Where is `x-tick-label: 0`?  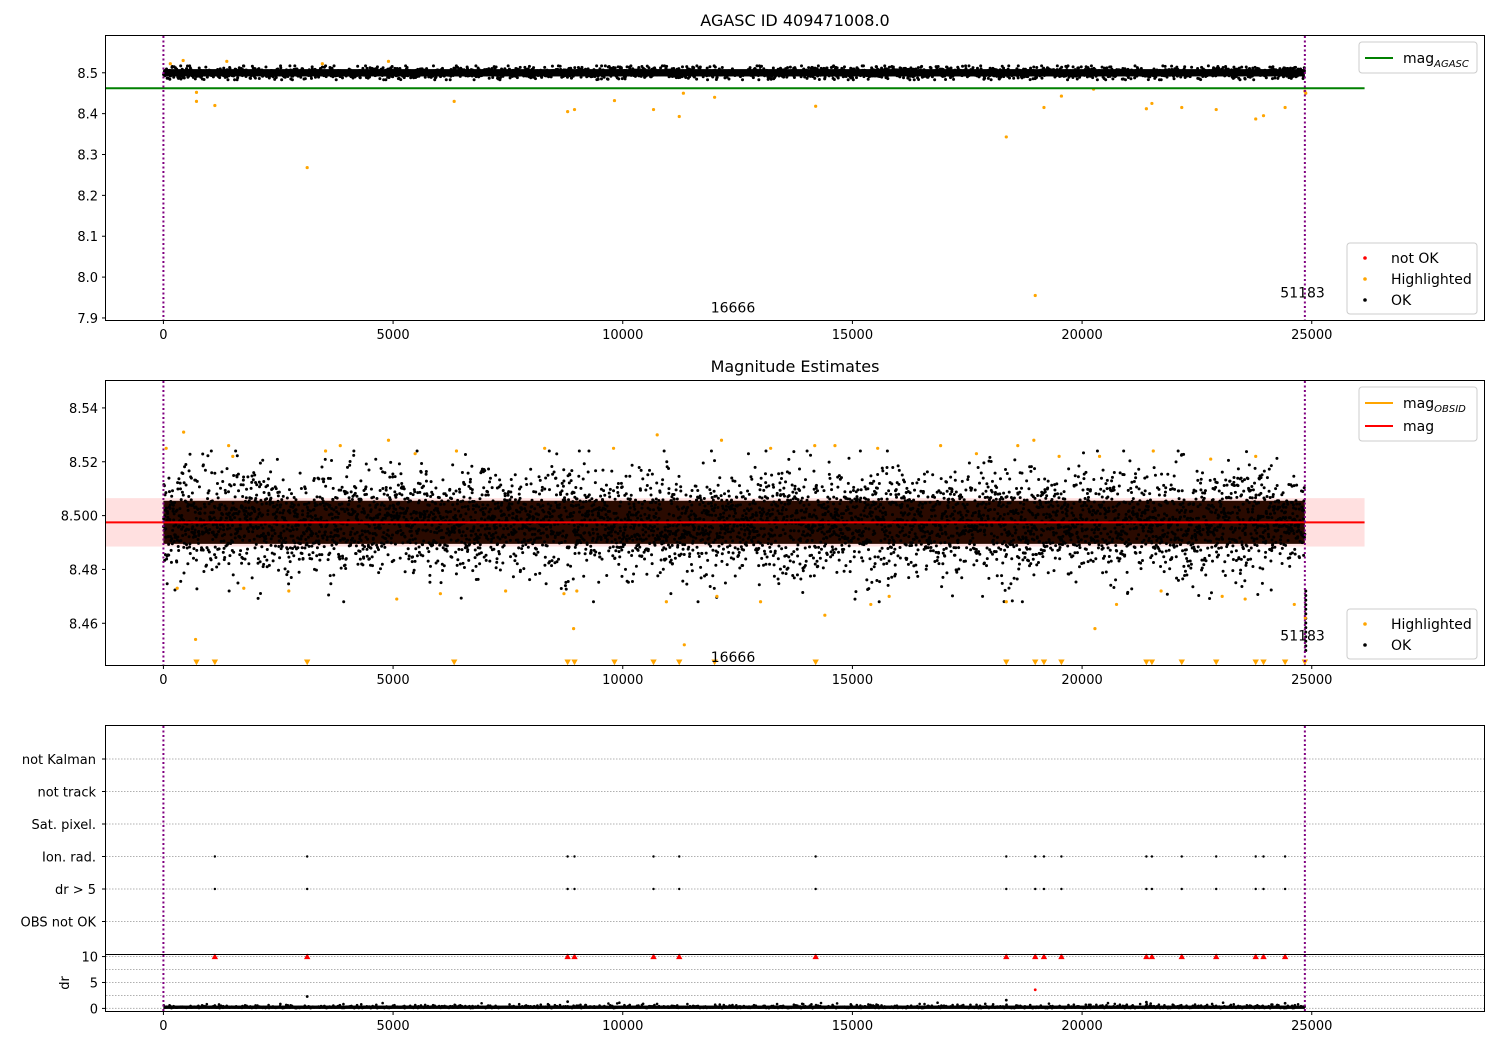
x-tick-label: 0 is located at coordinates (163, 335).